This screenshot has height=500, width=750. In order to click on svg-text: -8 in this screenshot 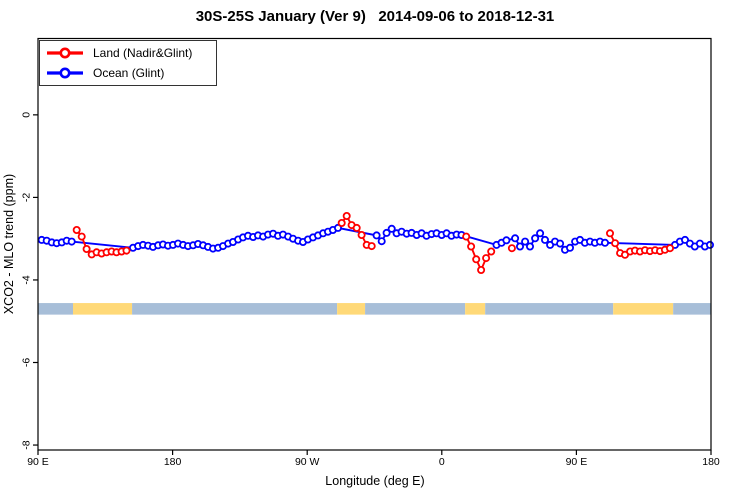, I will do `click(27, 444)`.